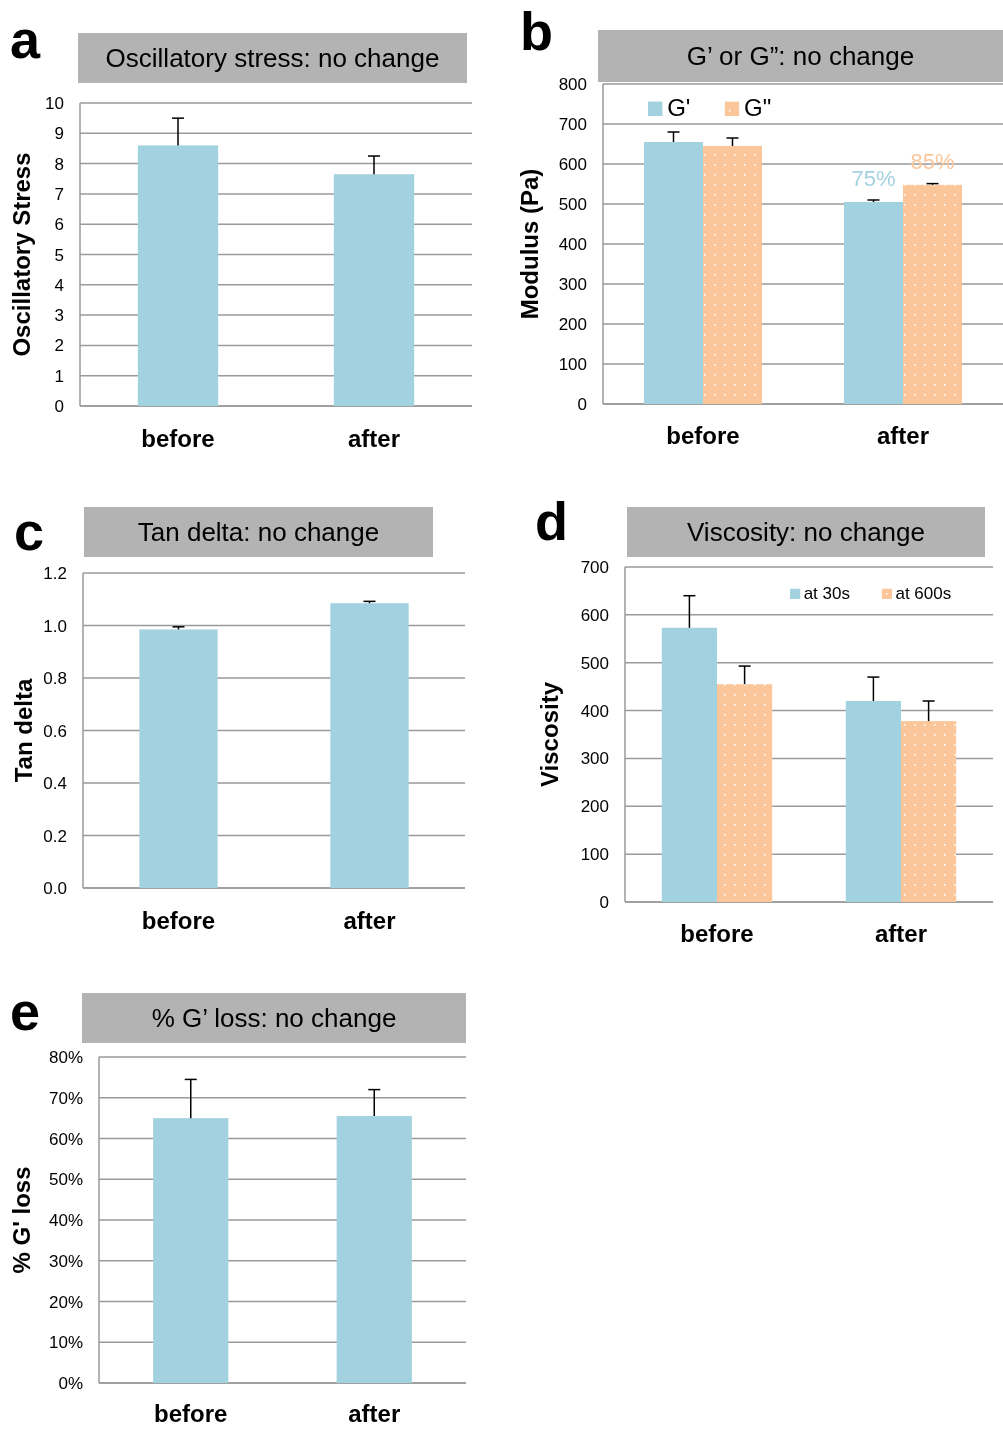 The height and width of the screenshot is (1437, 1003). I want to click on y-tick-label: 0.2, so click(55, 836).